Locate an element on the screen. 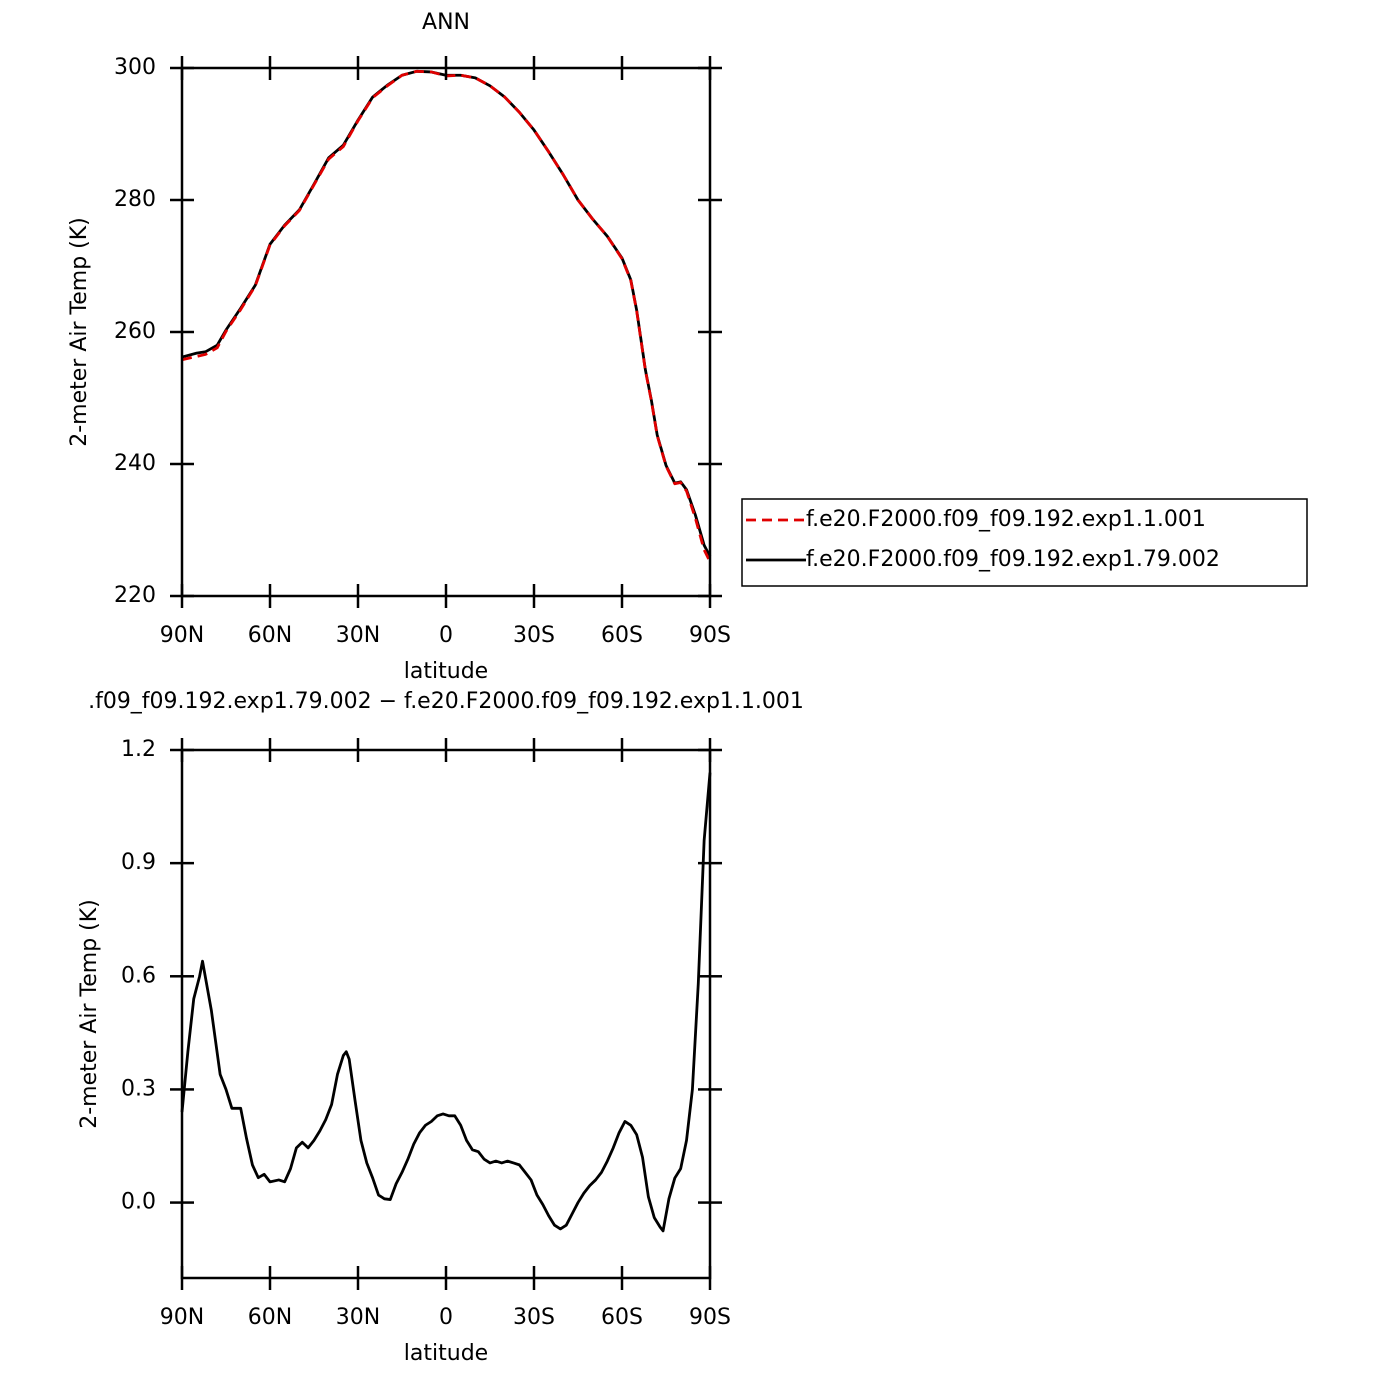 This screenshot has height=1374, width=1374. y-tick-label: 300 is located at coordinates (135, 67).